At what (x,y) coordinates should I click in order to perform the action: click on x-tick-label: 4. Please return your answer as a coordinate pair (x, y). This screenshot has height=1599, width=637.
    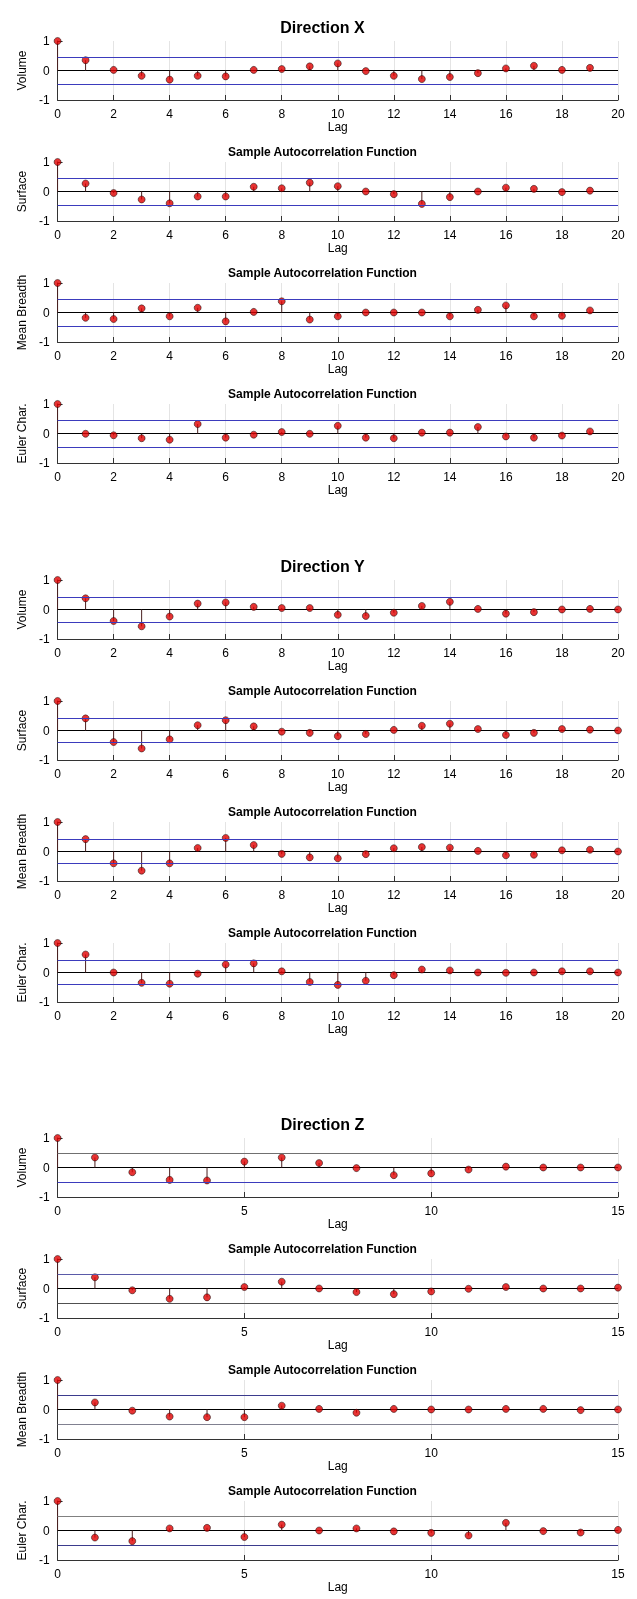
    Looking at the image, I should click on (170, 653).